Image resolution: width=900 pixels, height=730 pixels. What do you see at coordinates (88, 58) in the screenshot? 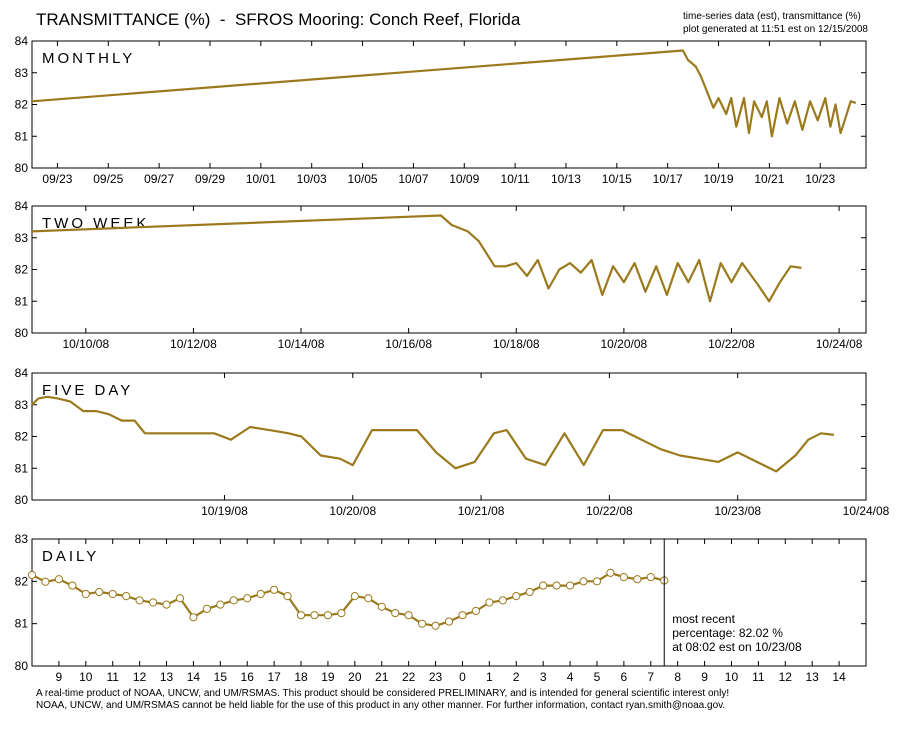
I see `panel-label-monthly: MONTHLY` at bounding box center [88, 58].